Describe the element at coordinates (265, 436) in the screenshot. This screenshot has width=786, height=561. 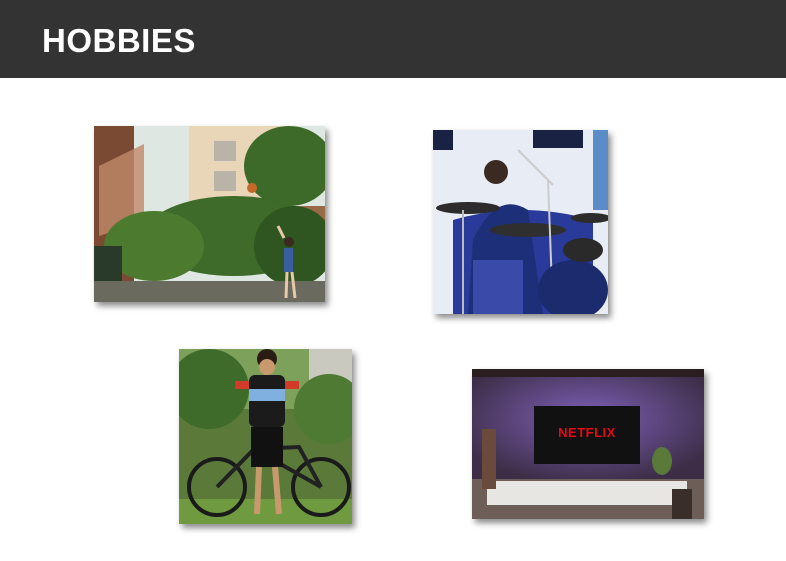
I see `cycling-photo` at that location.